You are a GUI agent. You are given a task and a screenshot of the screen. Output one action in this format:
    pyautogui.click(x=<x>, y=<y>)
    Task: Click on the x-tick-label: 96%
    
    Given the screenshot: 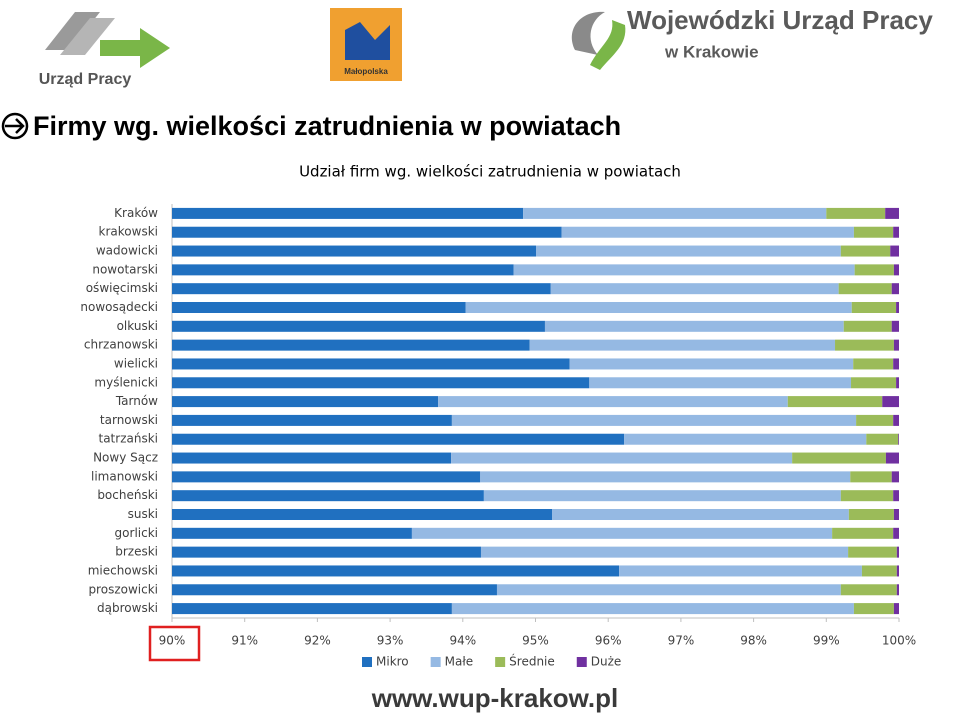 What is the action you would take?
    pyautogui.click(x=608, y=641)
    